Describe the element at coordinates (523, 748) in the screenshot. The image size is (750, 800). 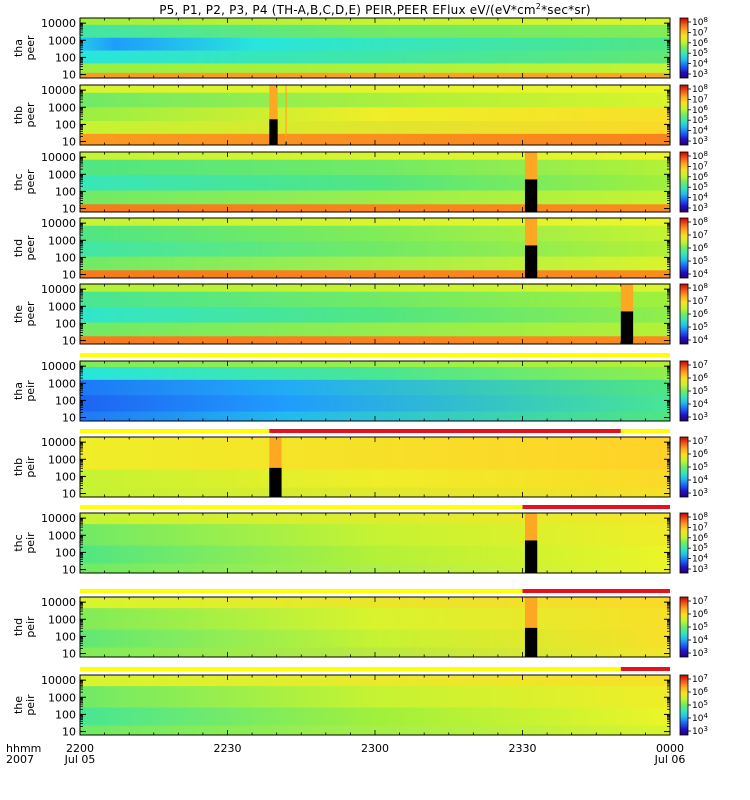
I see `x-tick-label: 2330` at that location.